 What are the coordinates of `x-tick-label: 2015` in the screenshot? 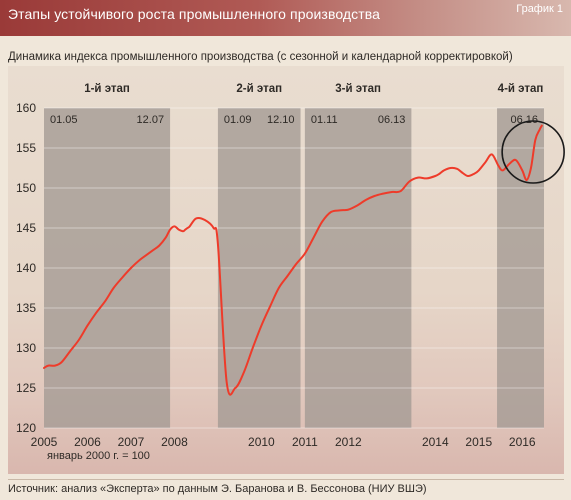 It's located at (478, 442).